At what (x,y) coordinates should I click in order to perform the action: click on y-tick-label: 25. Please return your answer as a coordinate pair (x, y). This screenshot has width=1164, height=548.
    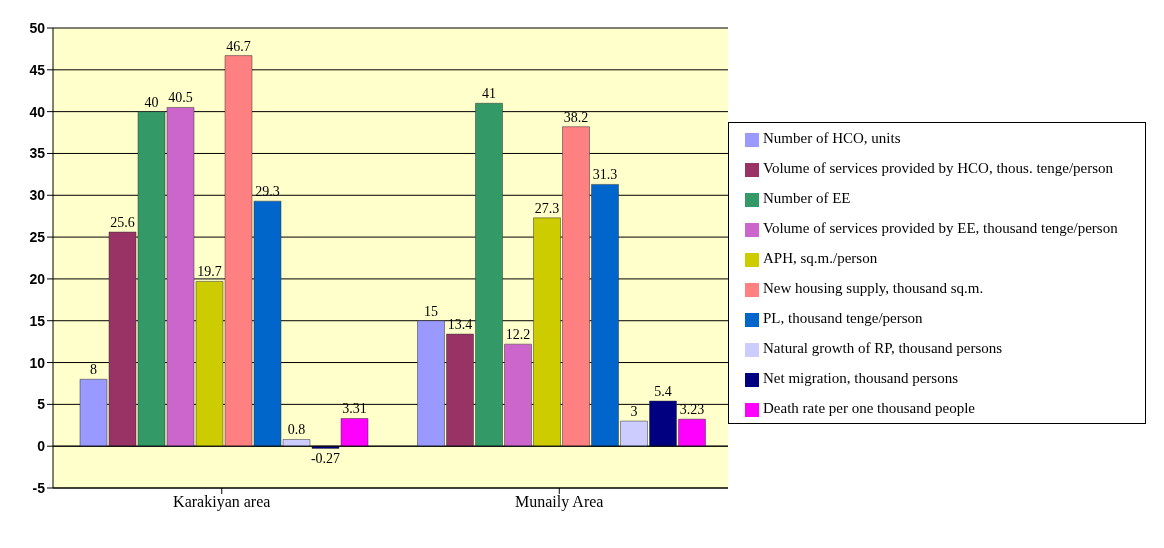
    Looking at the image, I should click on (37, 237).